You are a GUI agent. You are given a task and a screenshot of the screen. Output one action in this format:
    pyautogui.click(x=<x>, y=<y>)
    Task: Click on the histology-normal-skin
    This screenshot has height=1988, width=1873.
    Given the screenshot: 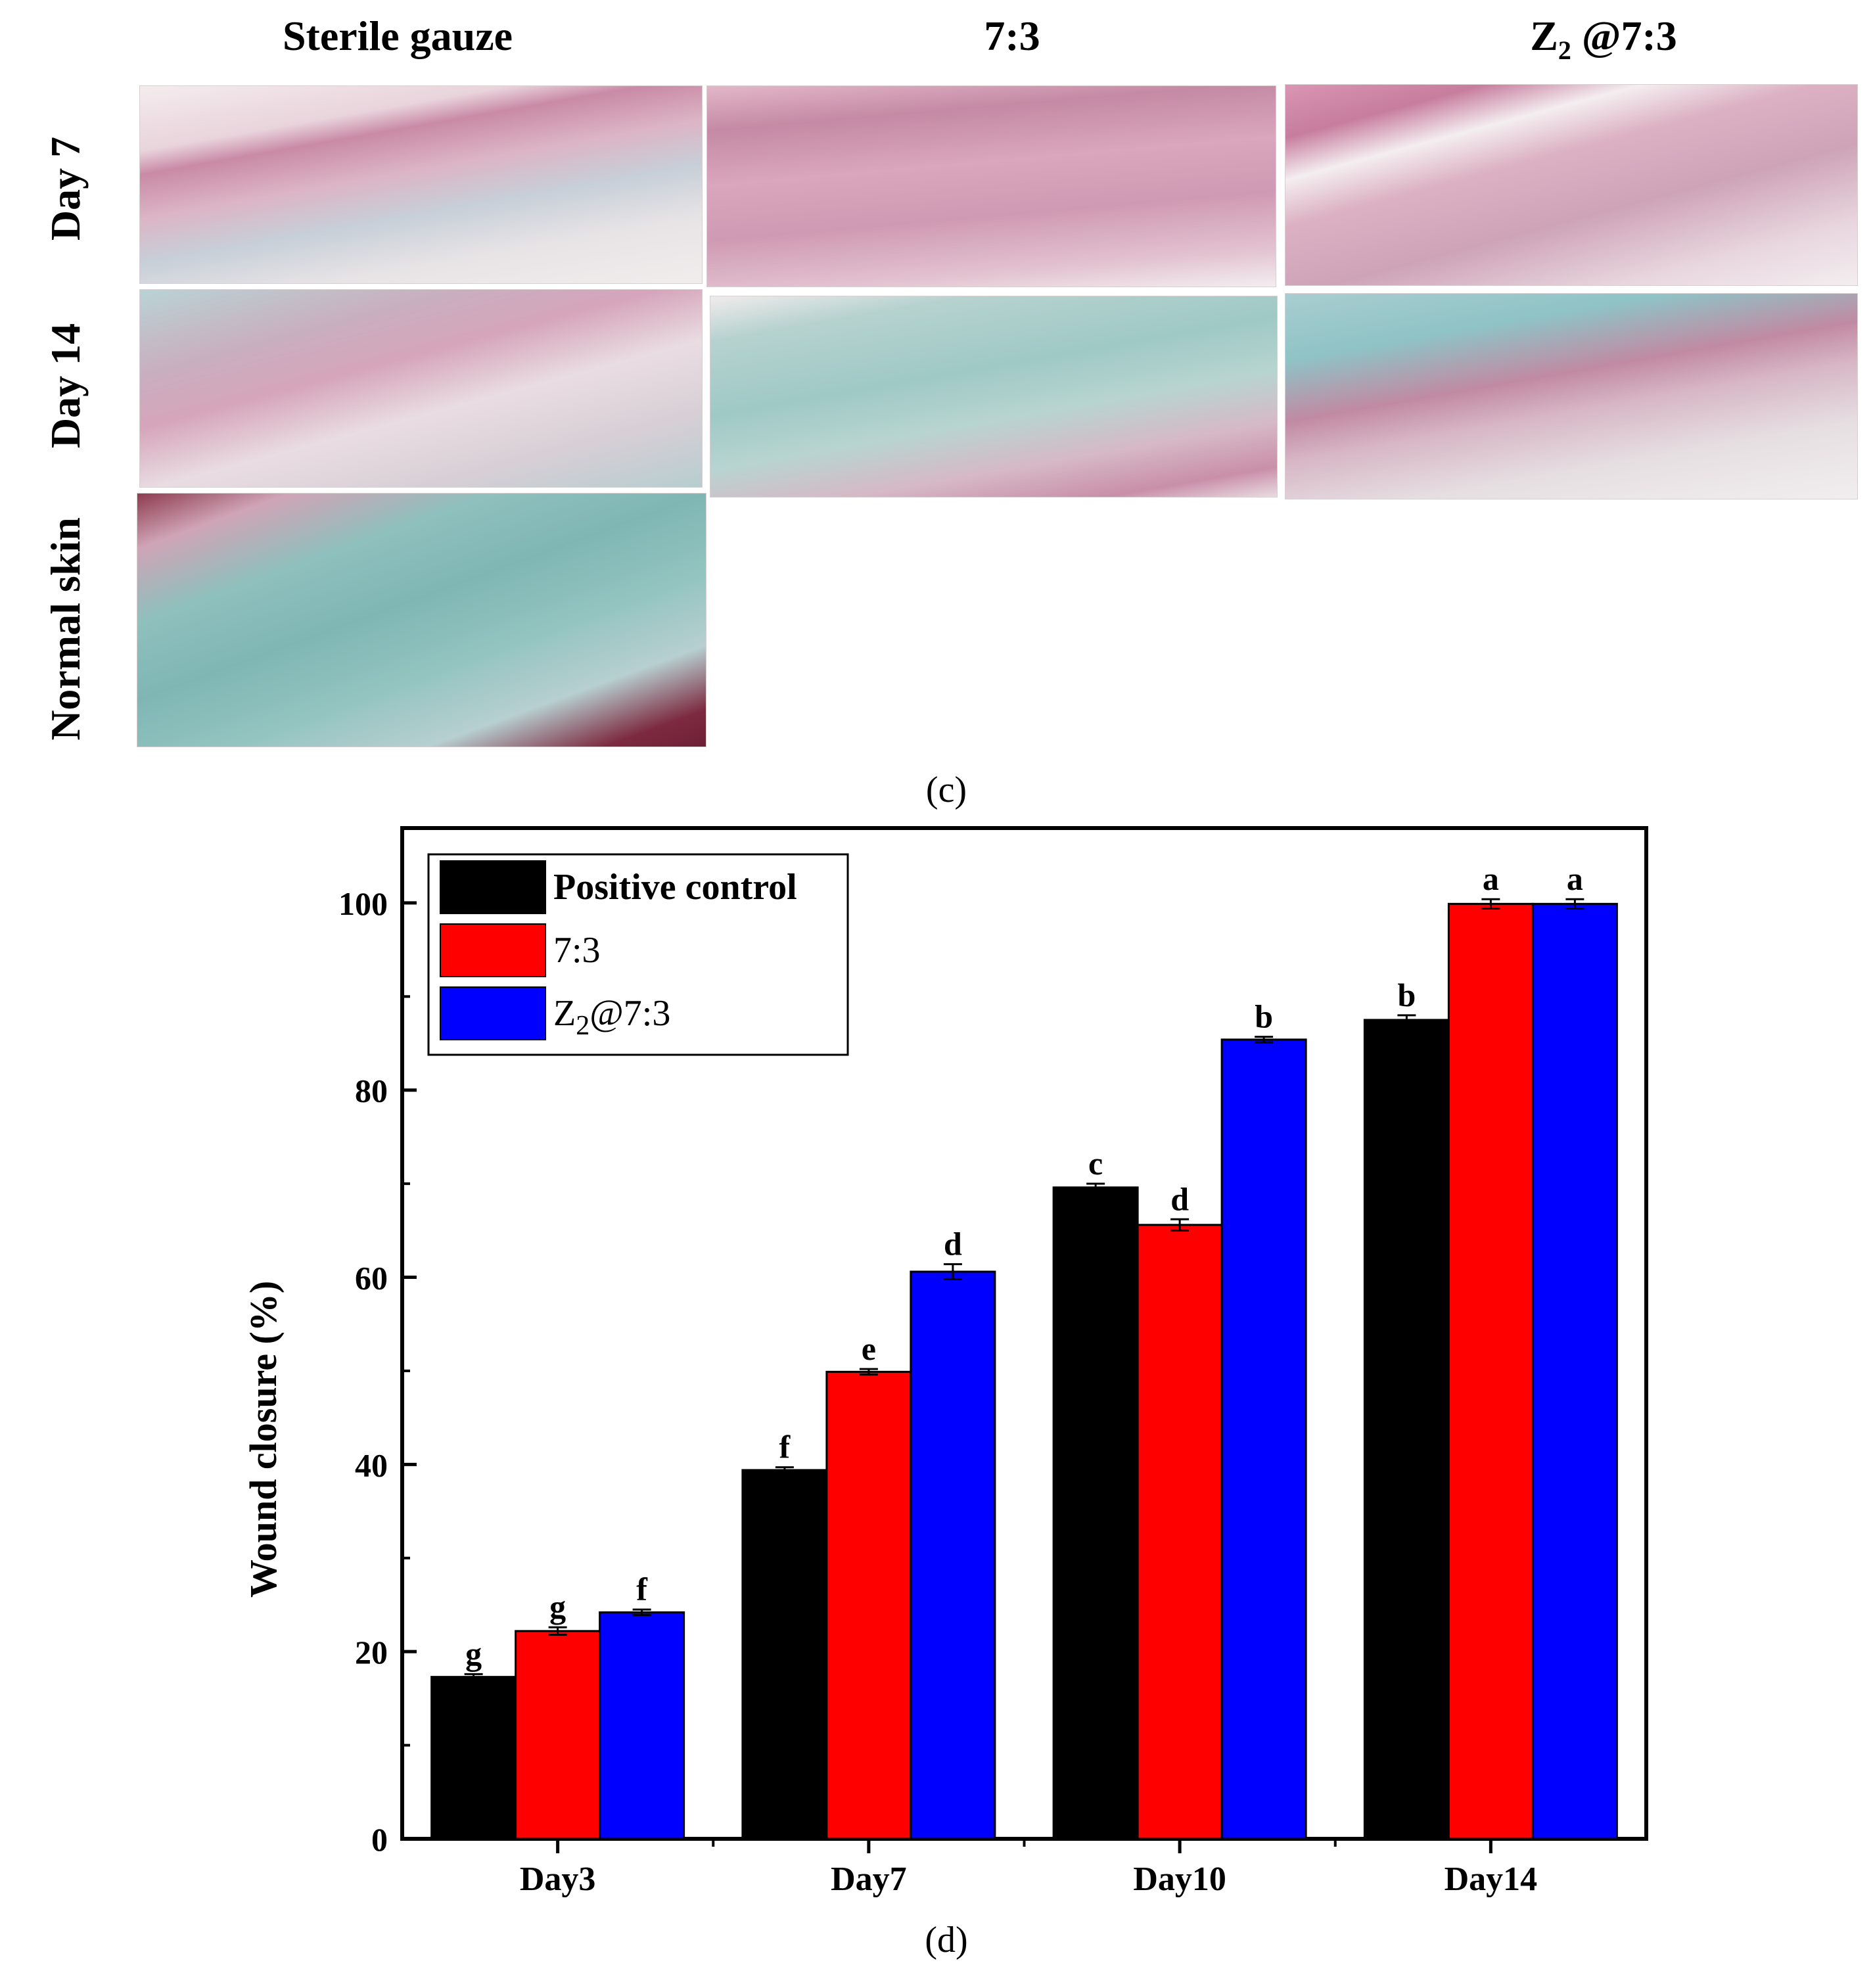 What is the action you would take?
    pyautogui.click(x=421, y=620)
    